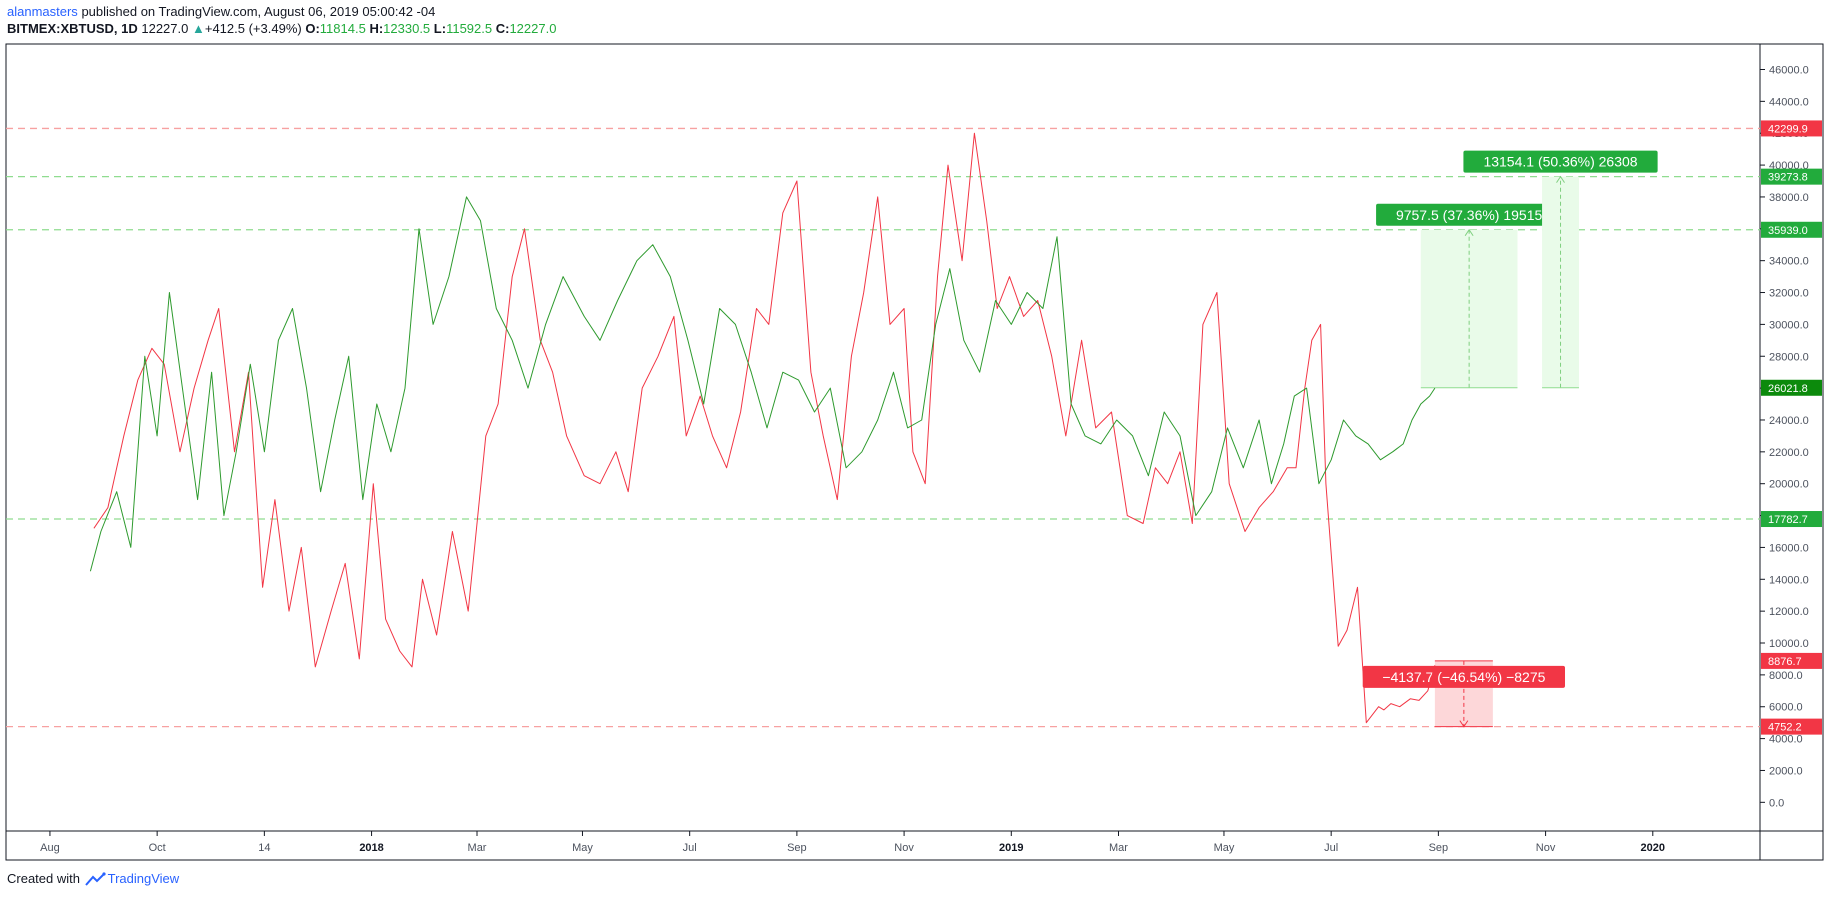 The width and height of the screenshot is (1828, 898). I want to click on open-label: O:, so click(312, 28).